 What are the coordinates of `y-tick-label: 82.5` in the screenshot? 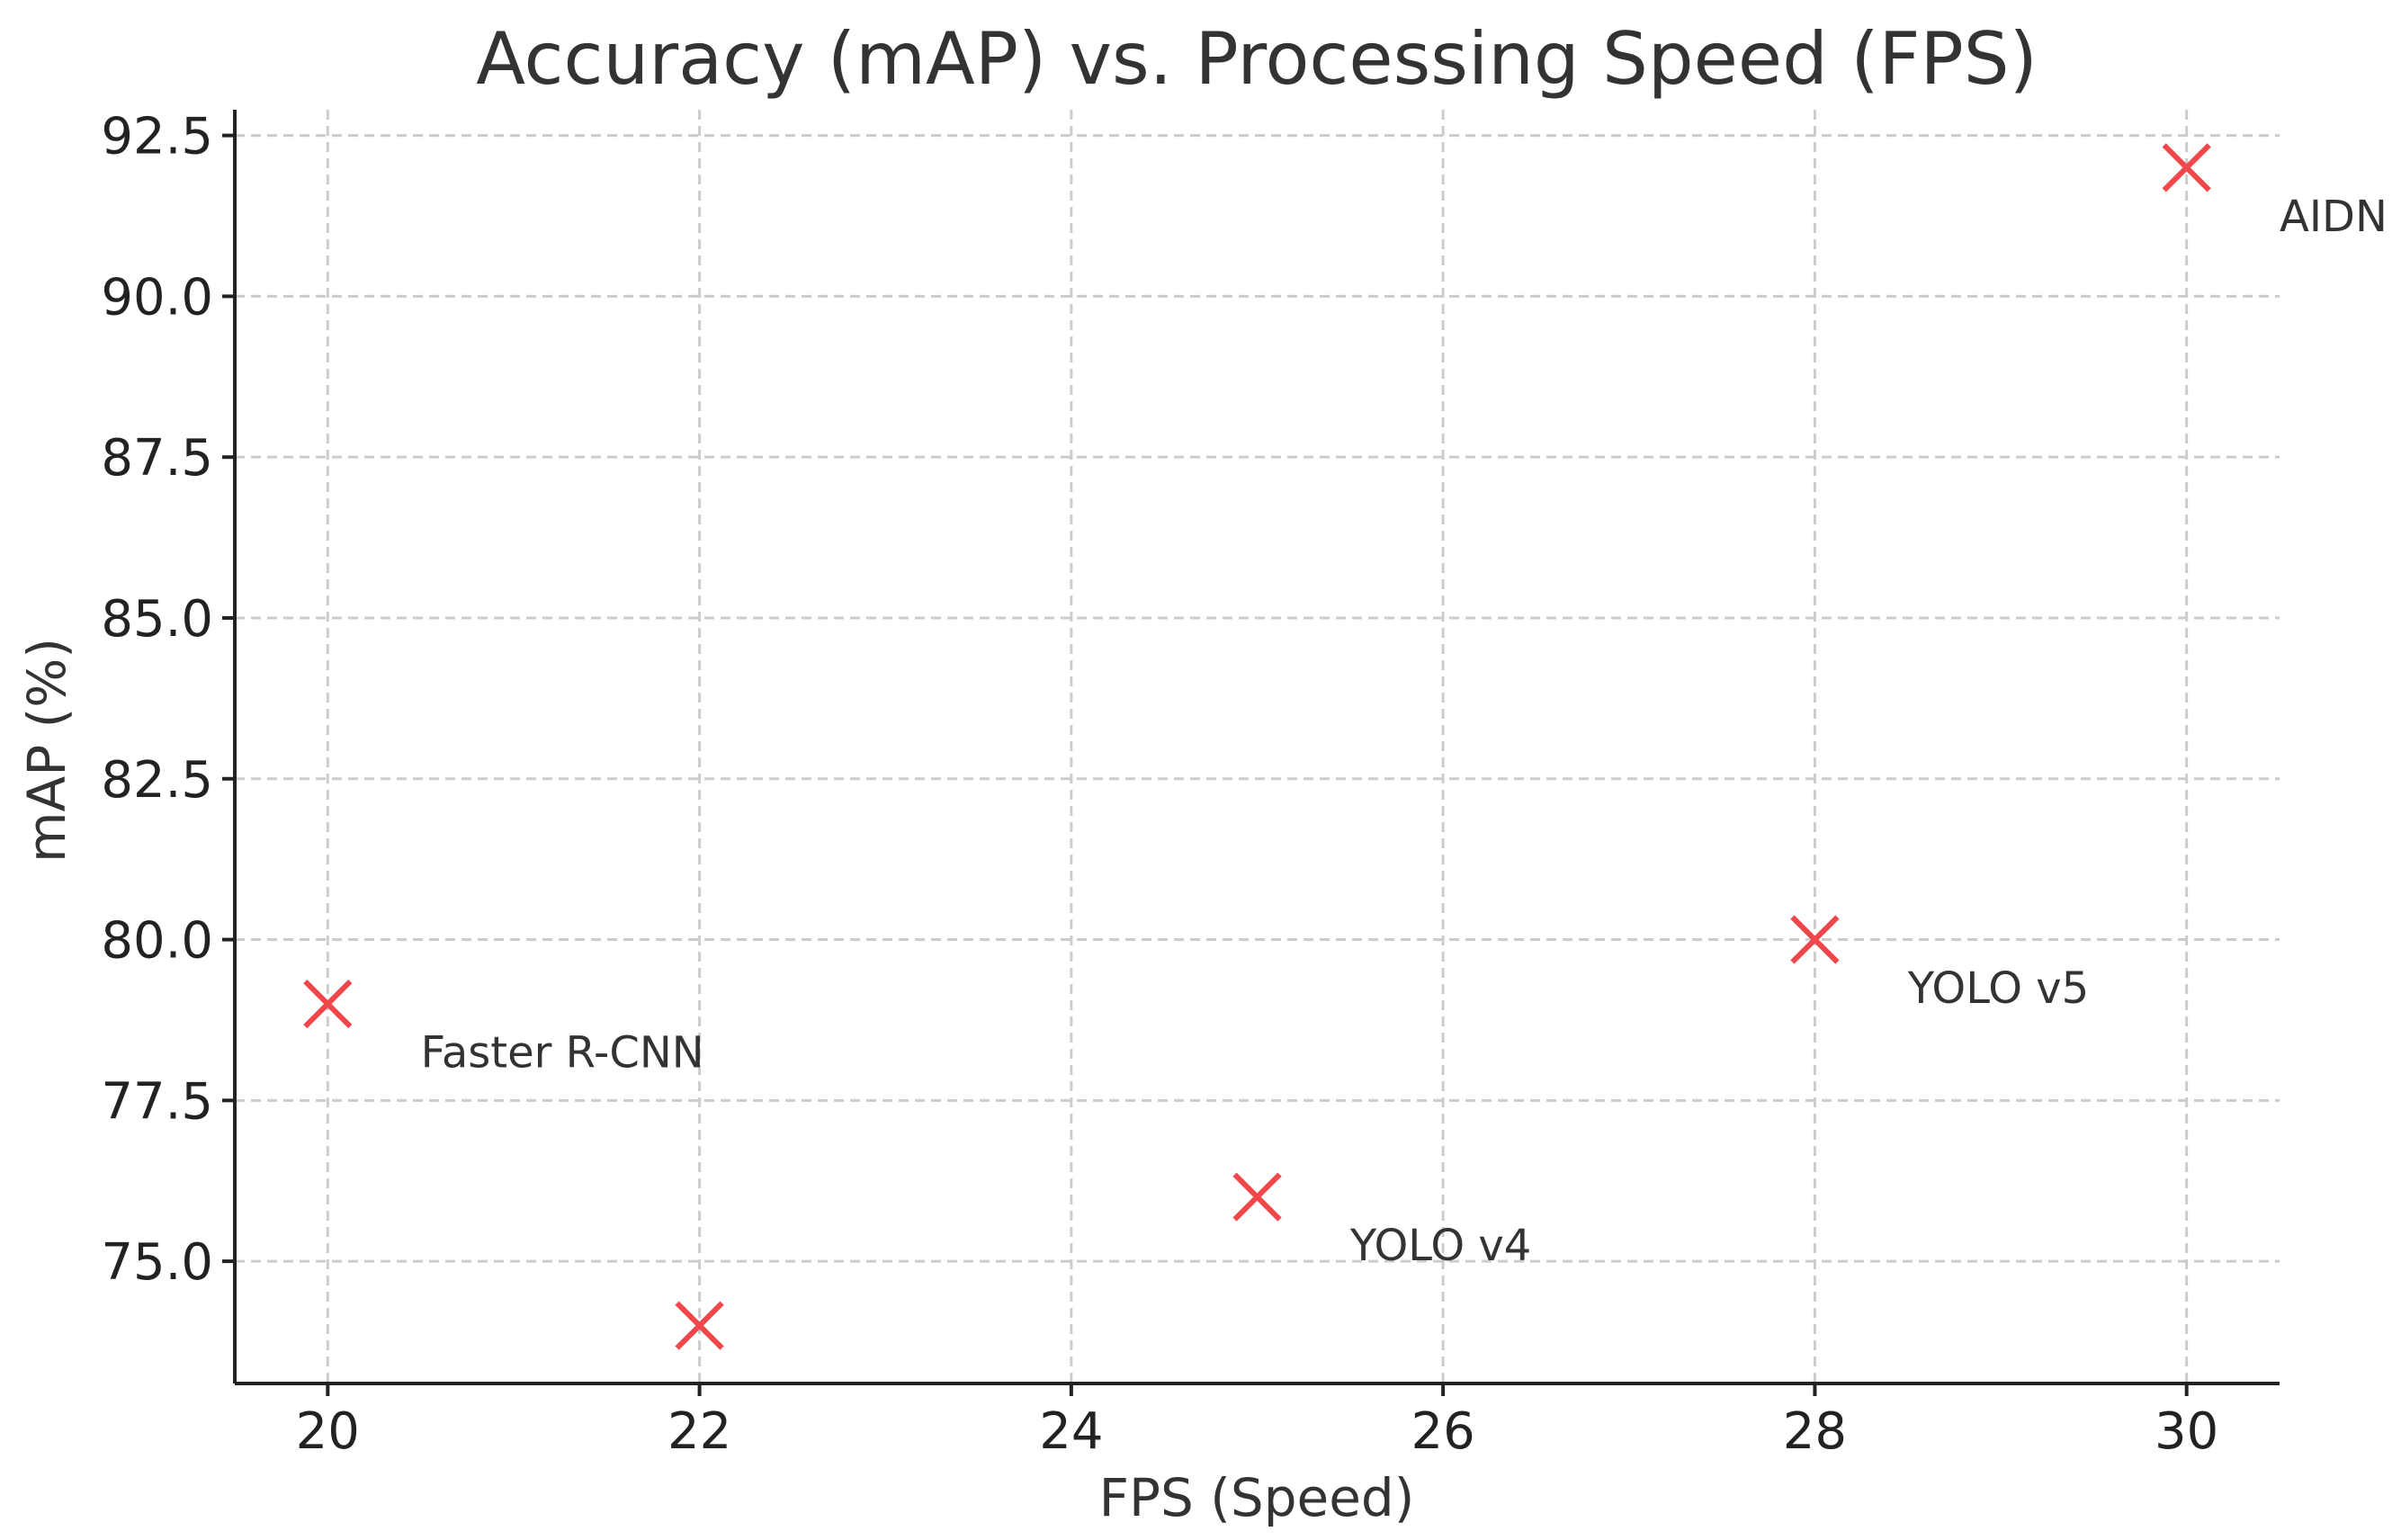 It's located at (157, 780).